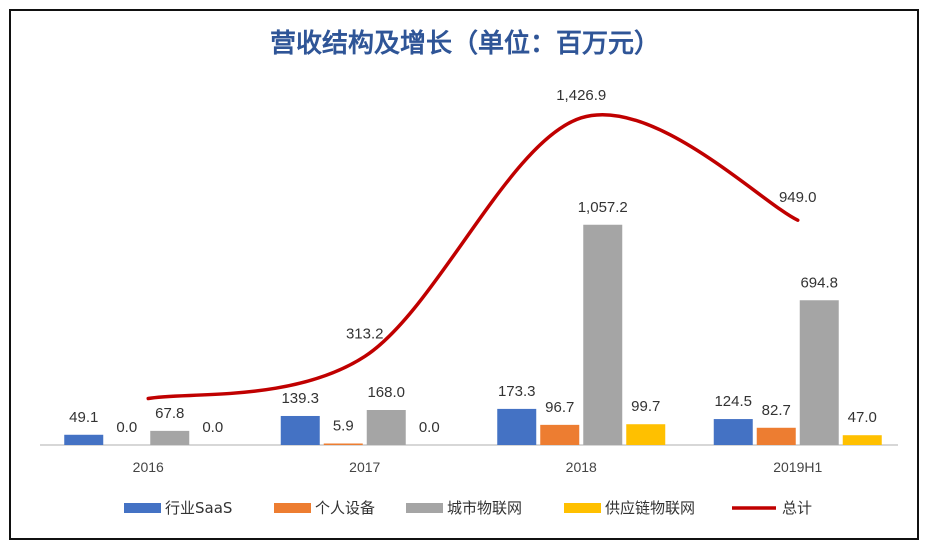 The width and height of the screenshot is (930, 552). I want to click on chart-title: 营收结构及增长（单位：百万元）, so click(465, 43).